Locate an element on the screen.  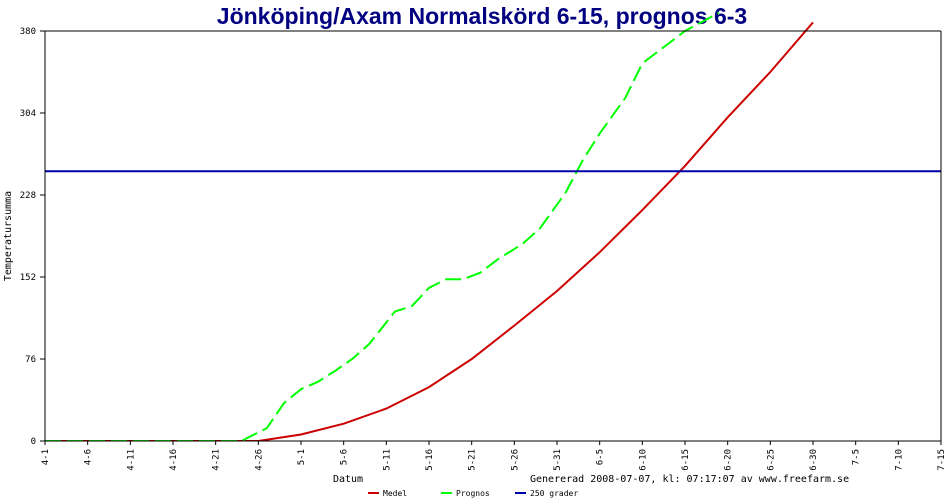
y-tick-label: 0 is located at coordinates (33, 442).